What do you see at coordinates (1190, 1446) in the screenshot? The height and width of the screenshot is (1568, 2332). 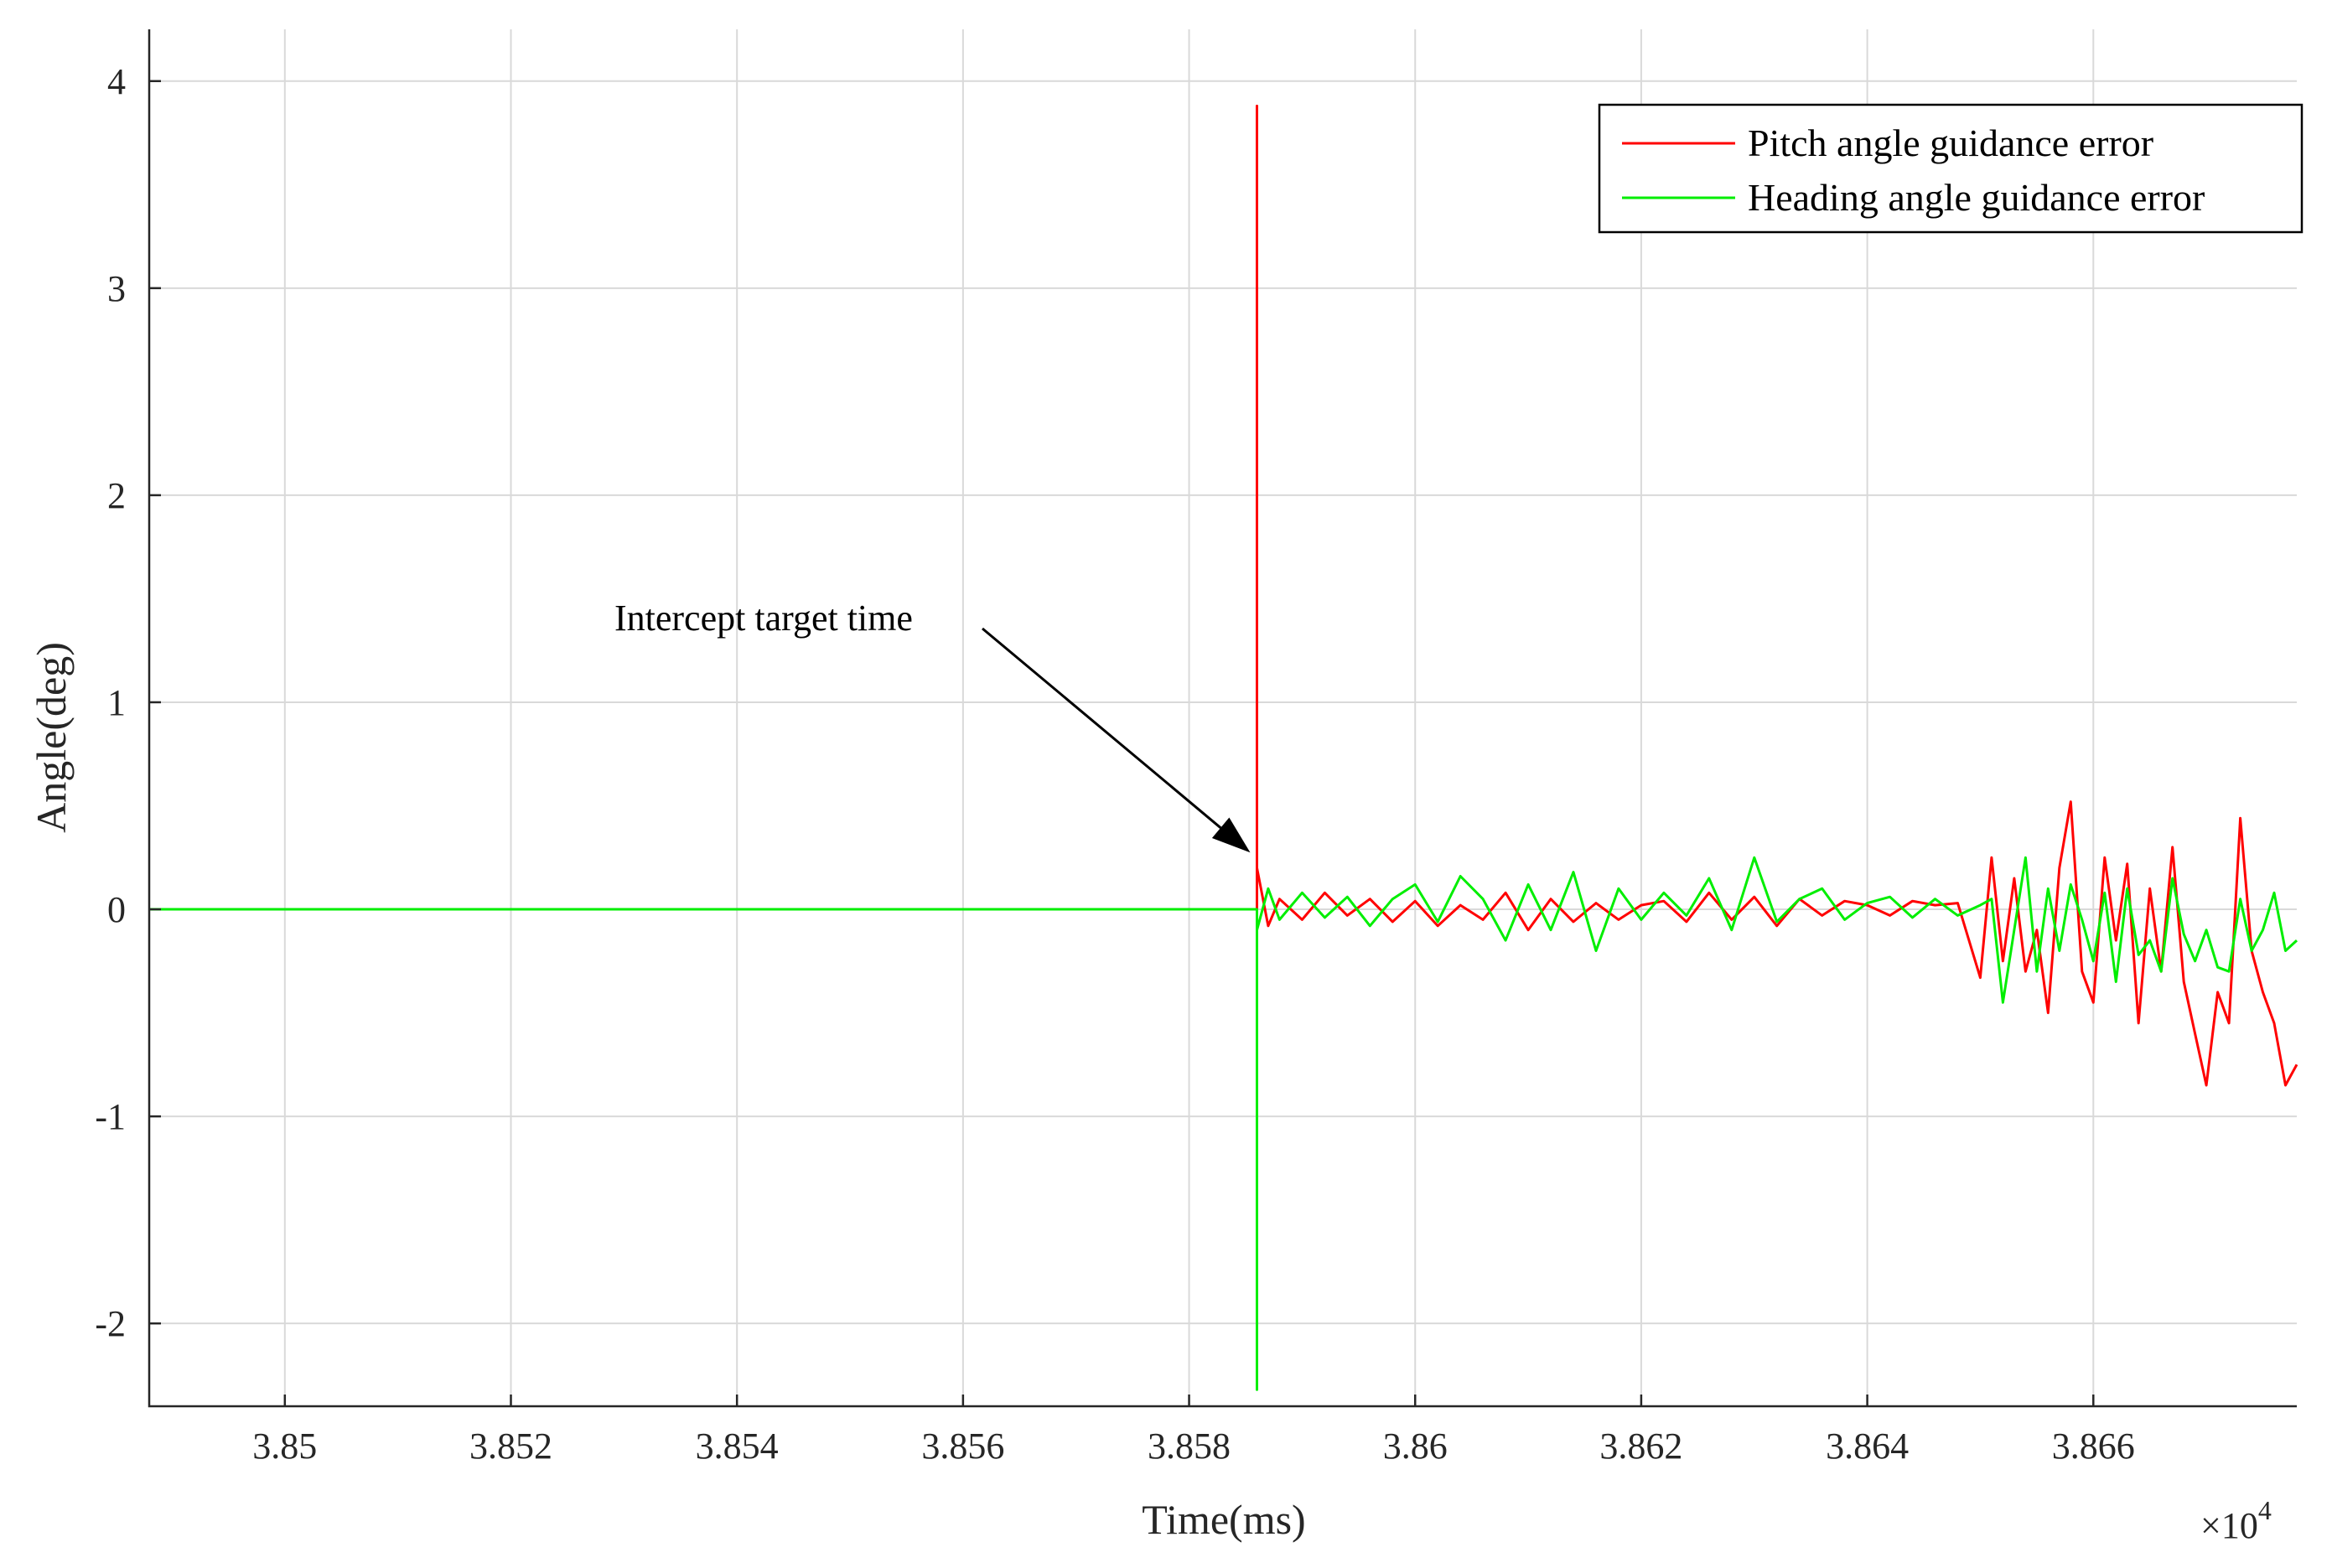 I see `x-tick-label: 3.858` at bounding box center [1190, 1446].